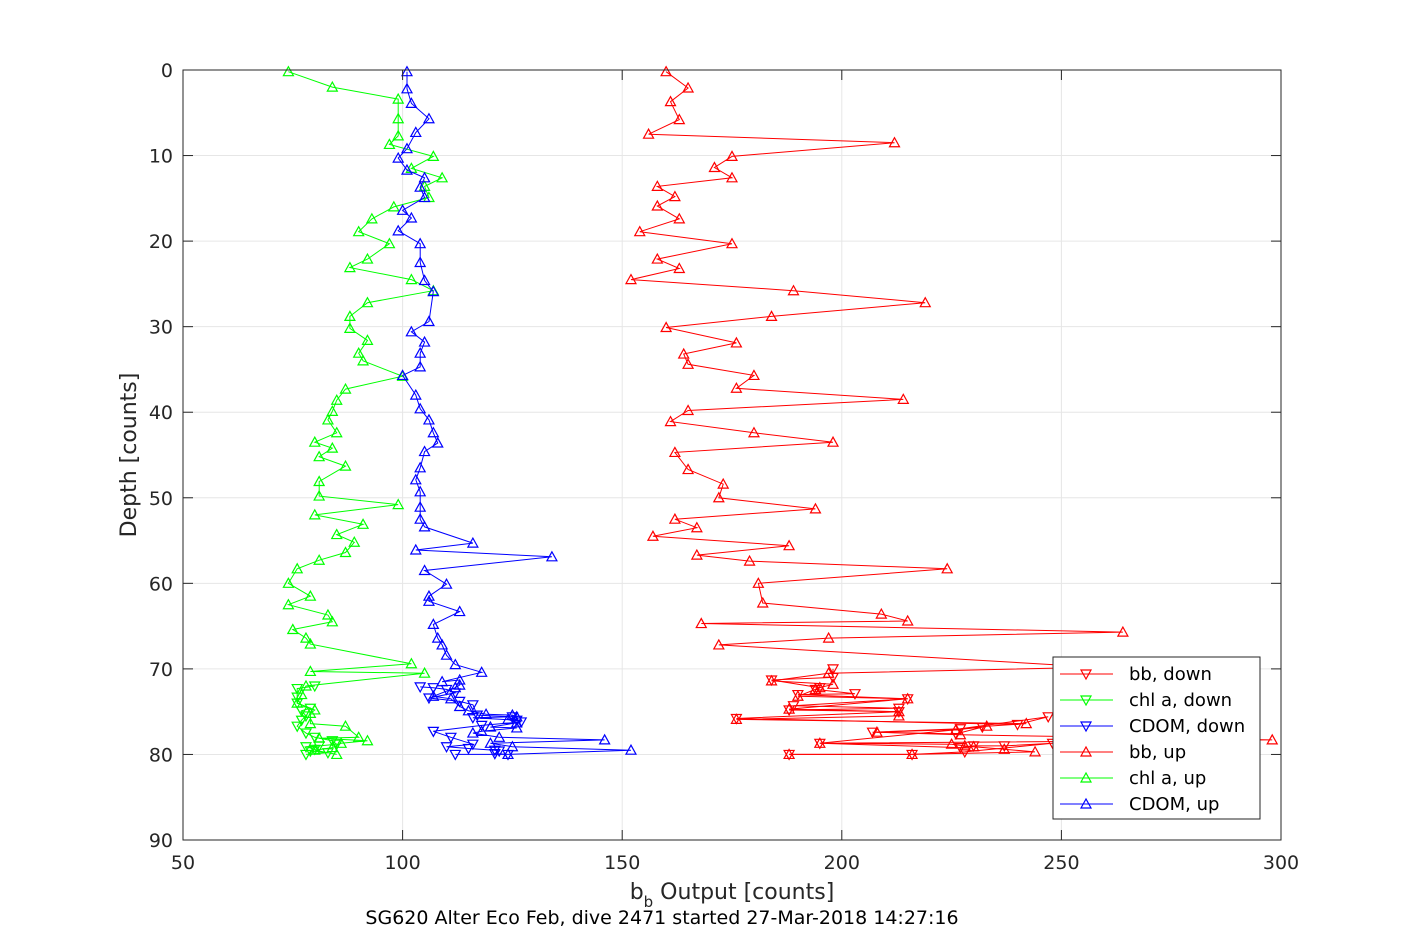  I want to click on y-tick-label: 20, so click(161, 242).